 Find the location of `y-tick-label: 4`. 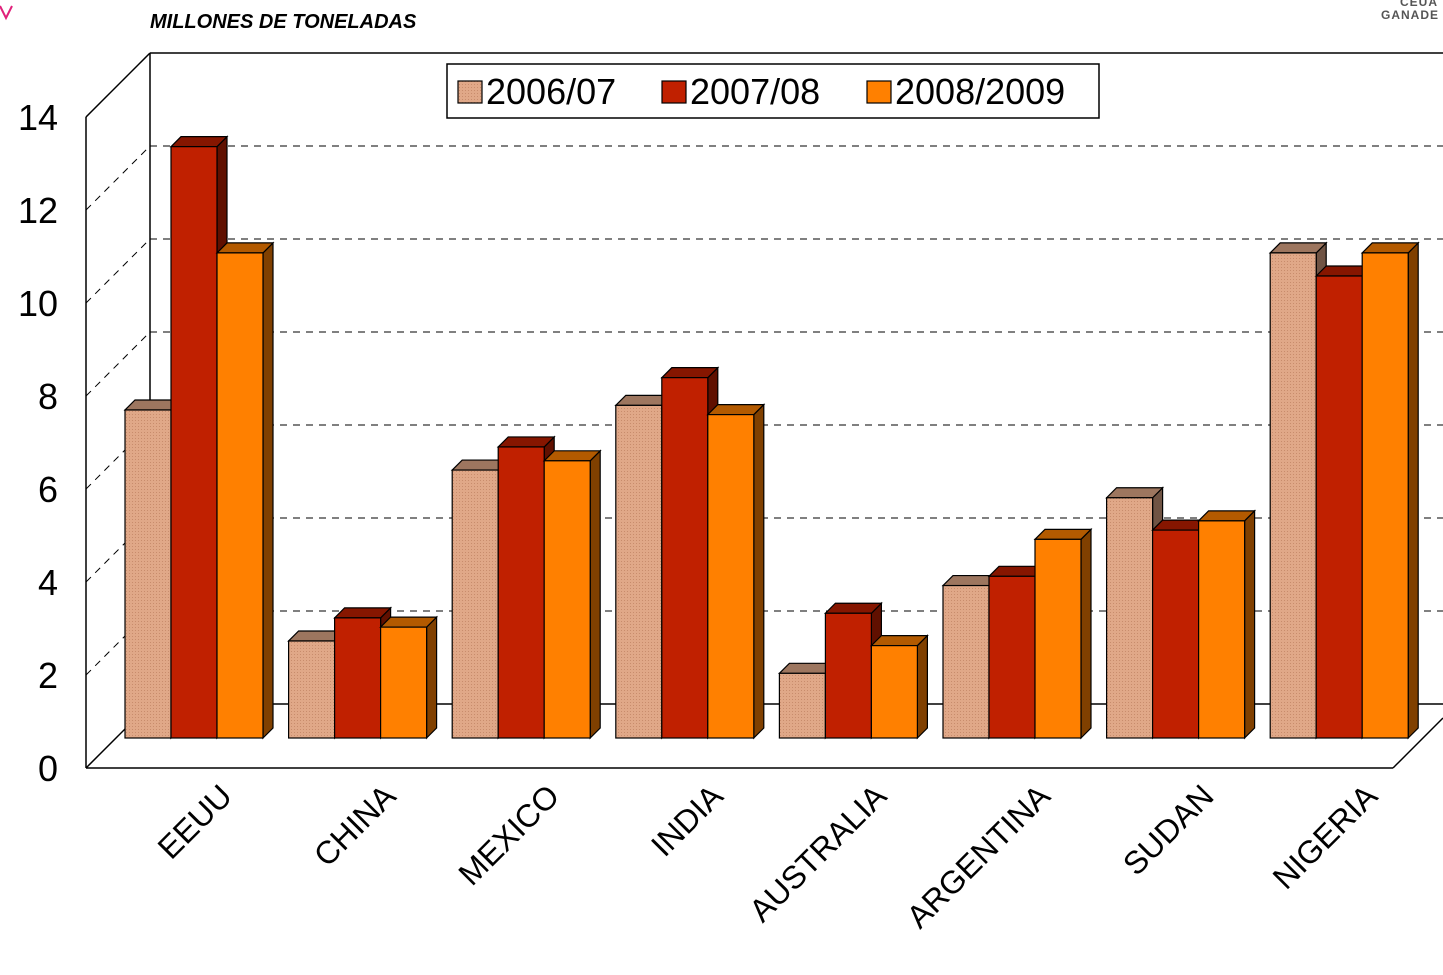

y-tick-label: 4 is located at coordinates (48, 582).